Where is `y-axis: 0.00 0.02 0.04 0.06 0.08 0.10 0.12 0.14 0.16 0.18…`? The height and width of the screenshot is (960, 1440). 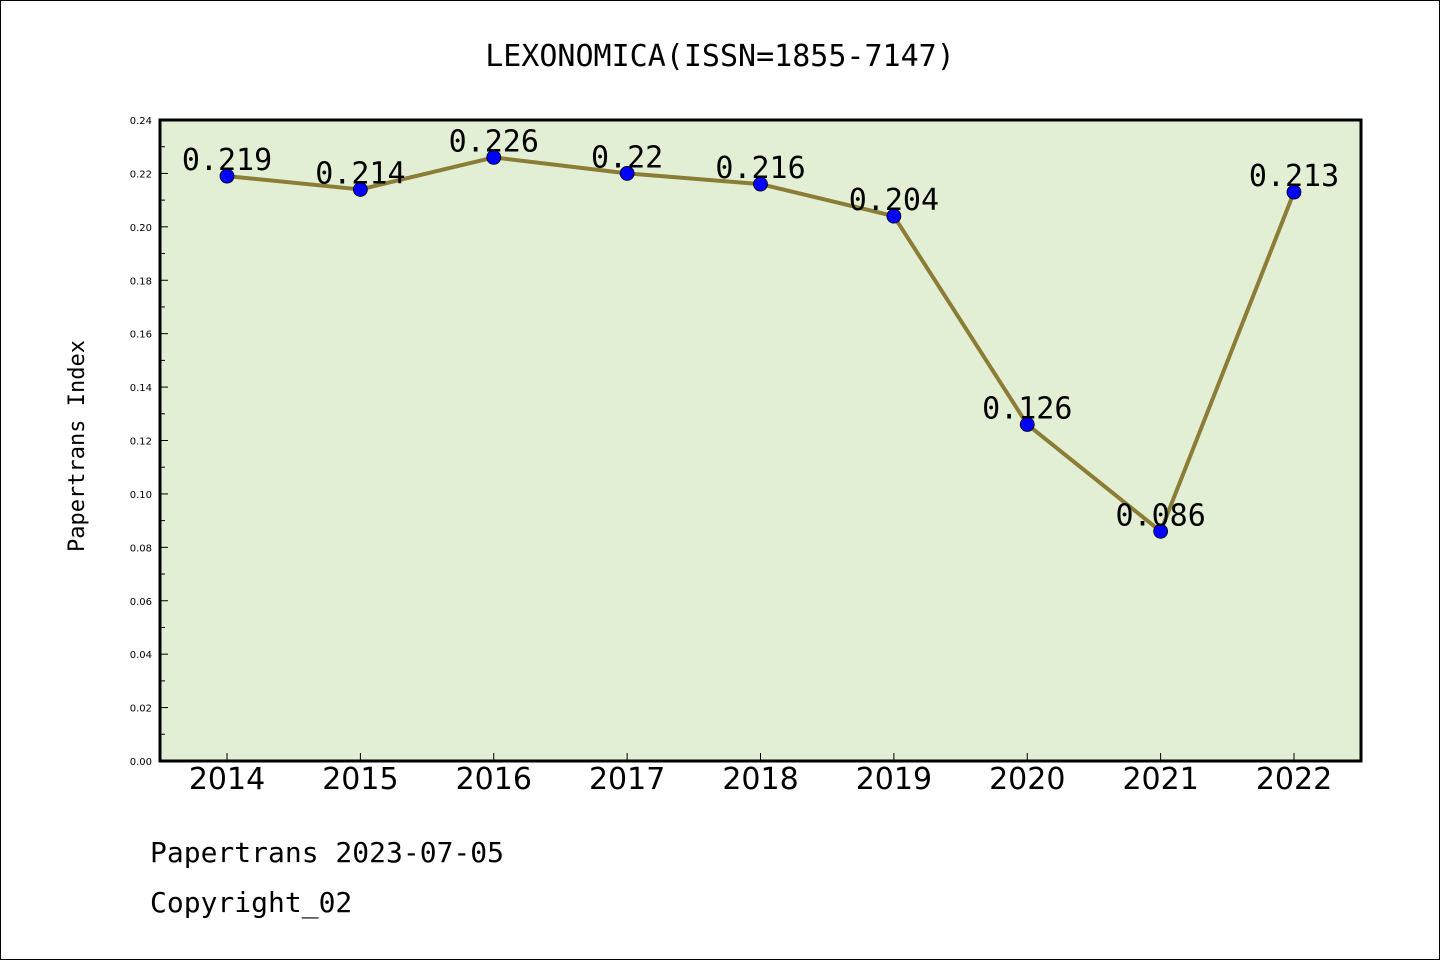
y-axis: 0.00 0.02 0.04 0.06 0.08 0.10 0.12 0.14 0.16 0.18… is located at coordinates (149, 442).